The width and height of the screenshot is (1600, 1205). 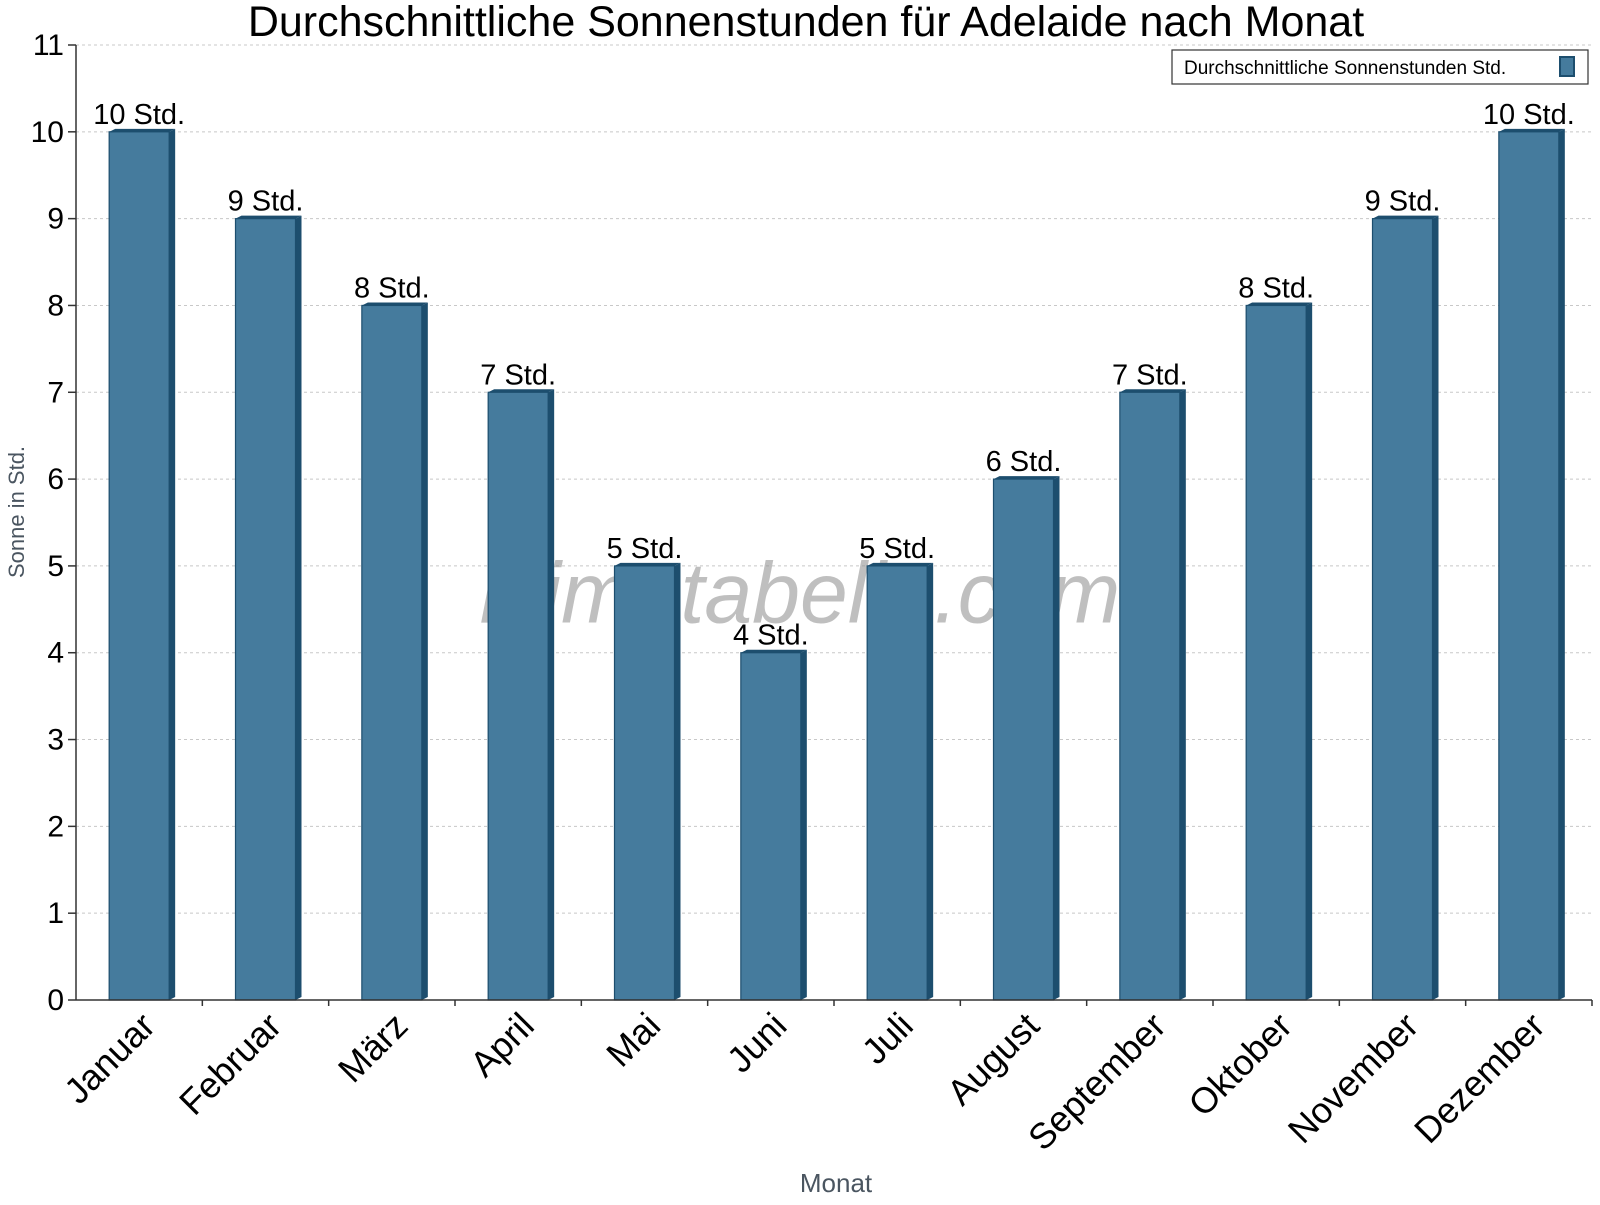 What do you see at coordinates (757, 1043) in the screenshot?
I see `x-tick-label: Juni` at bounding box center [757, 1043].